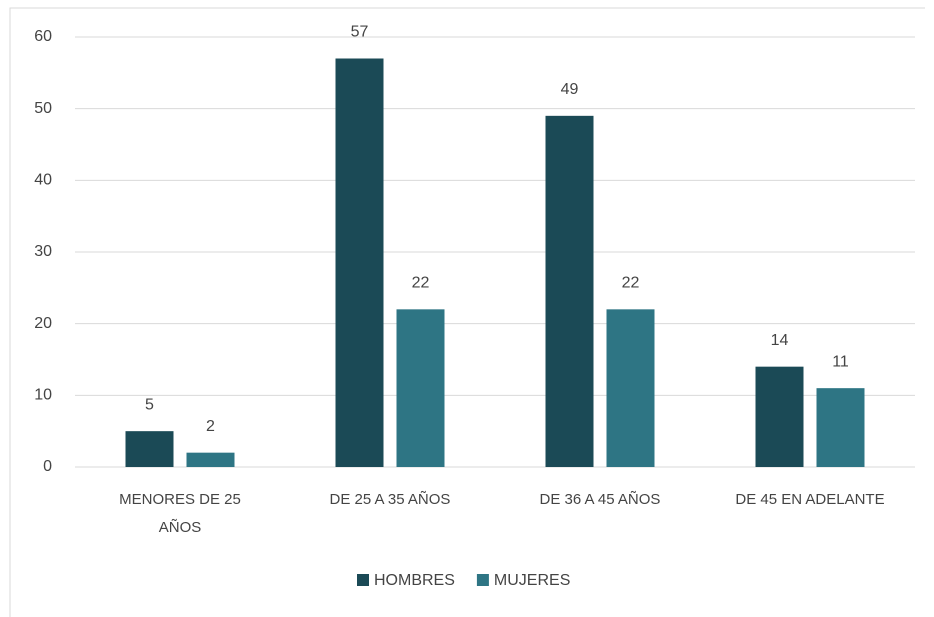 This screenshot has height=617, width=934. What do you see at coordinates (47, 466) in the screenshot?
I see `y-tick-label: 0` at bounding box center [47, 466].